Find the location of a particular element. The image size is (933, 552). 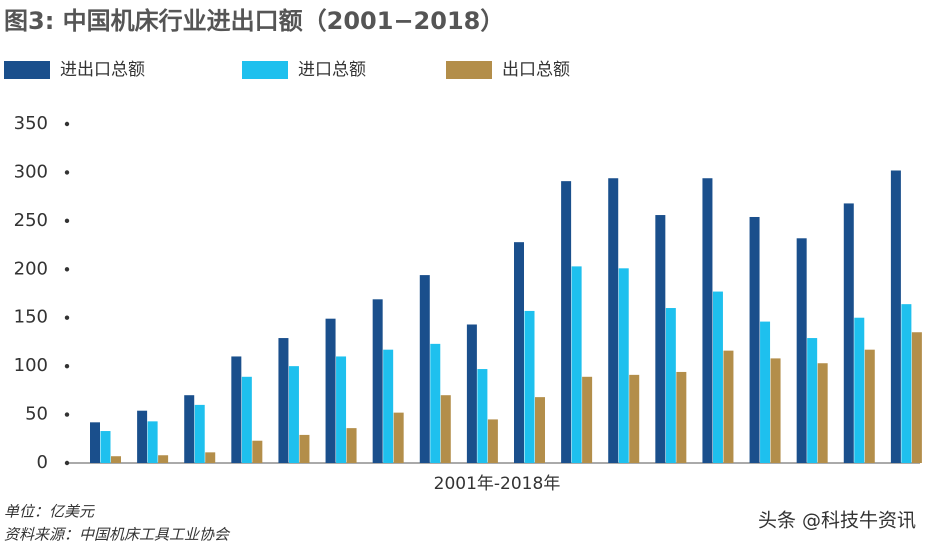

legend-label: 出口总额 is located at coordinates (536, 70).